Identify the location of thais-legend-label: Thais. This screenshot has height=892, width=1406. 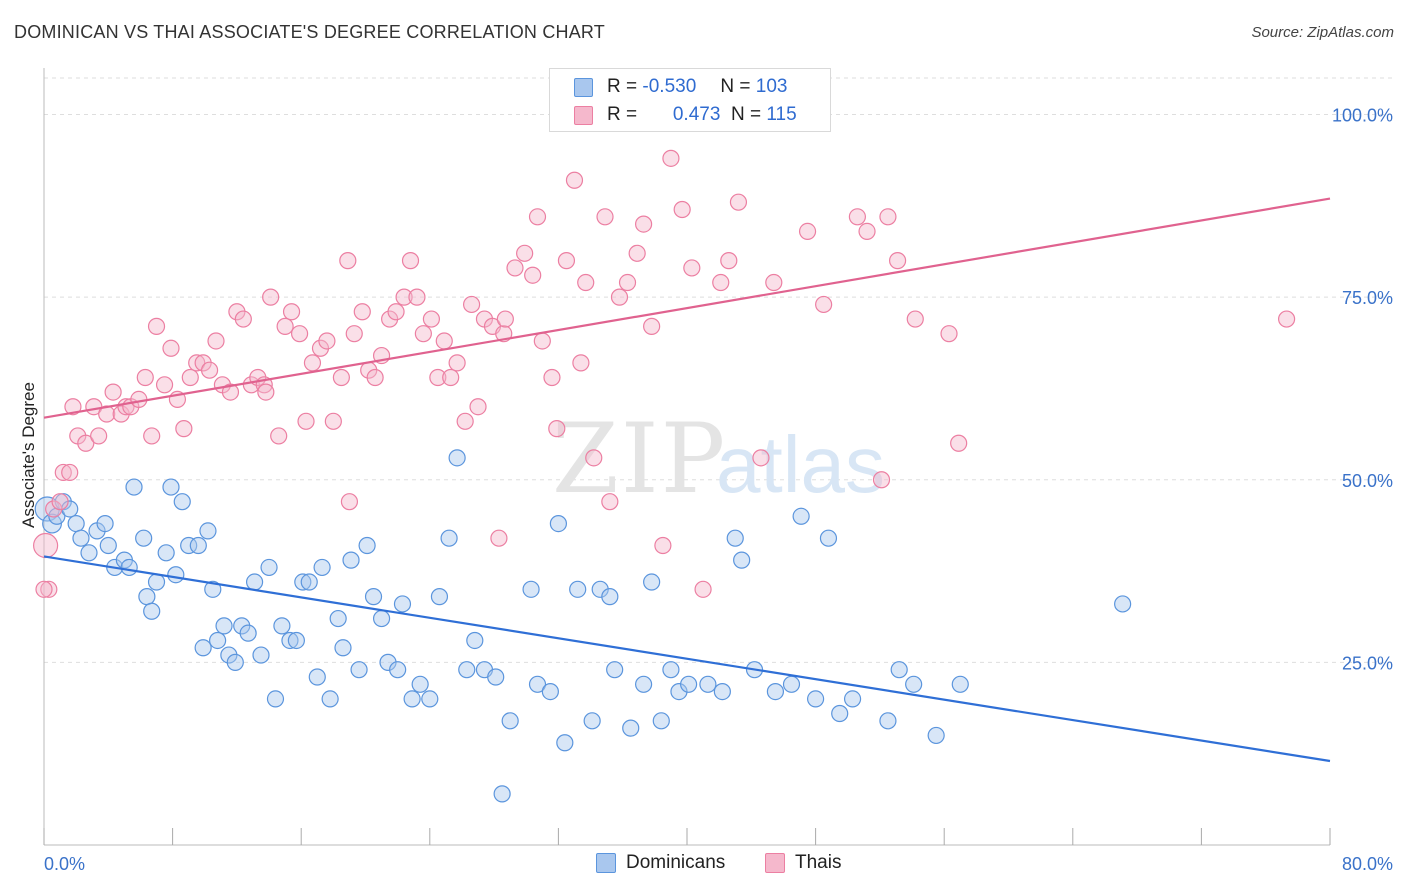
(818, 862).